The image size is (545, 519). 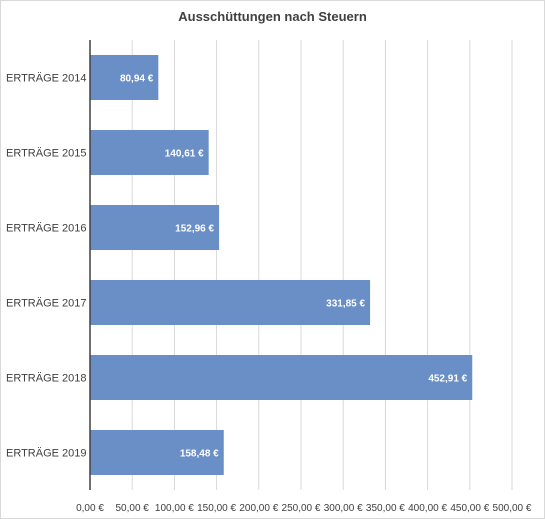 What do you see at coordinates (258, 508) in the screenshot?
I see `x-tick-label: 200,00 €` at bounding box center [258, 508].